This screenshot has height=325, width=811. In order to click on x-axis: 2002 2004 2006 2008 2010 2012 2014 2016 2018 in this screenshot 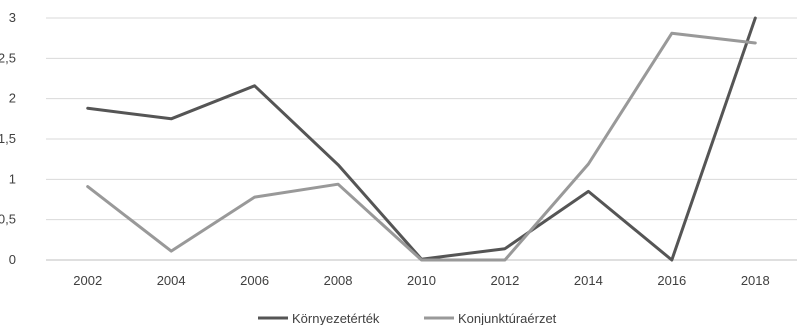, I will do `click(421, 280)`.